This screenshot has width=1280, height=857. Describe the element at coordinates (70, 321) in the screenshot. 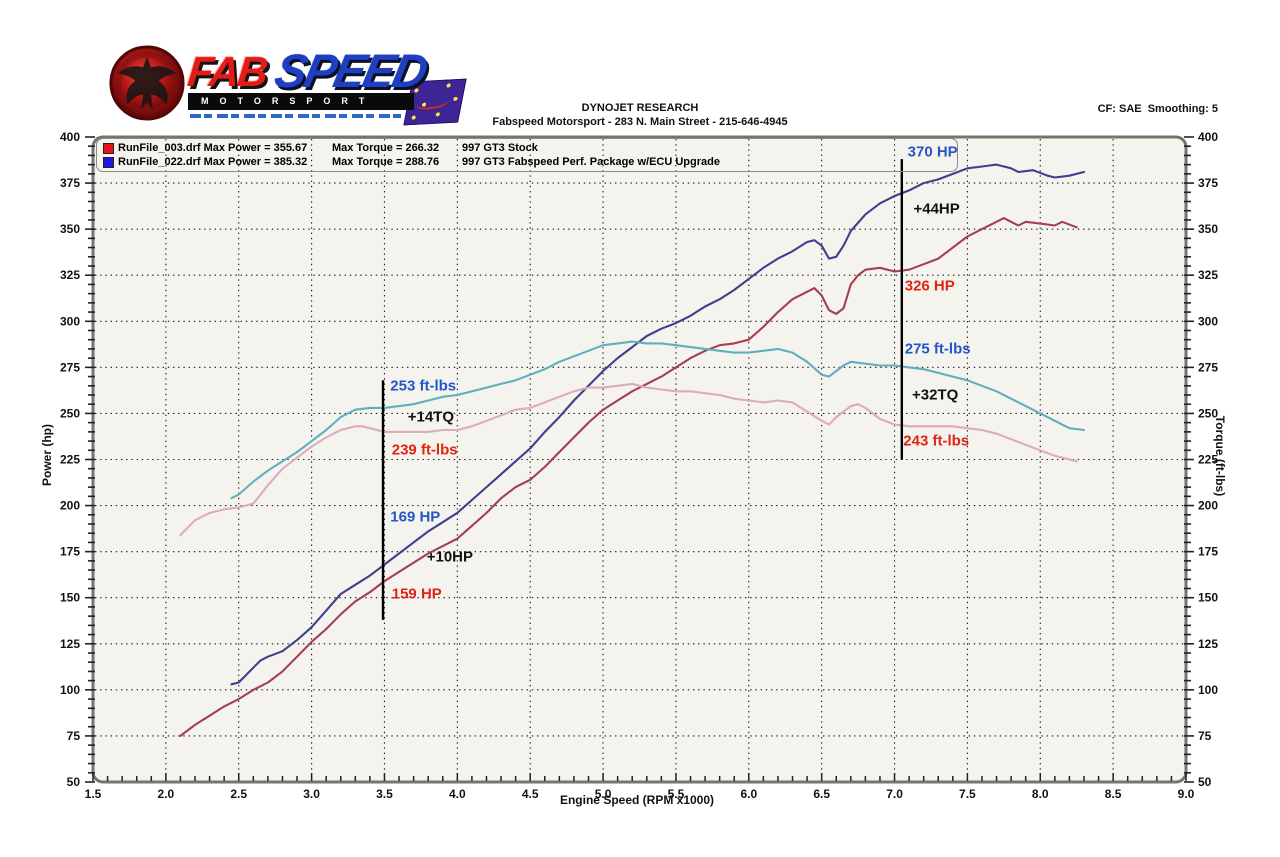

I see `y-tick-label-left: 300` at that location.